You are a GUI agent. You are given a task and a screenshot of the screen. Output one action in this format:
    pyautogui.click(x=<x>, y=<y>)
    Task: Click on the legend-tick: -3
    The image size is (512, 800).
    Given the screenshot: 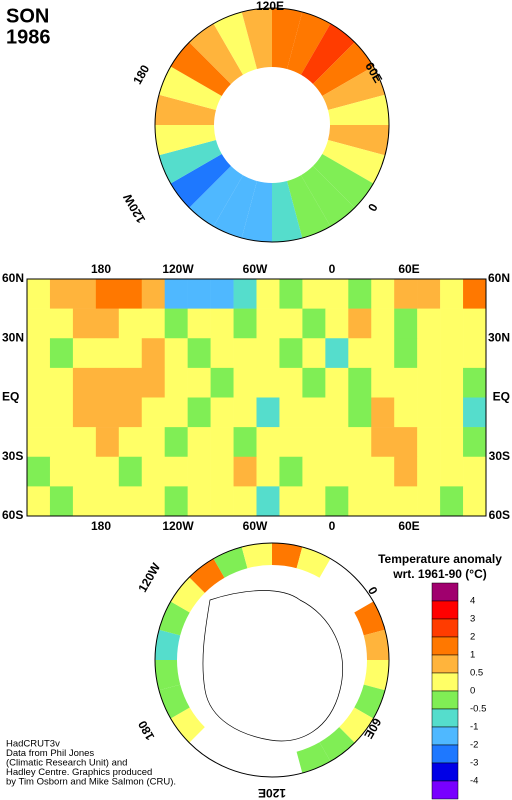 What is the action you would take?
    pyautogui.click(x=474, y=763)
    